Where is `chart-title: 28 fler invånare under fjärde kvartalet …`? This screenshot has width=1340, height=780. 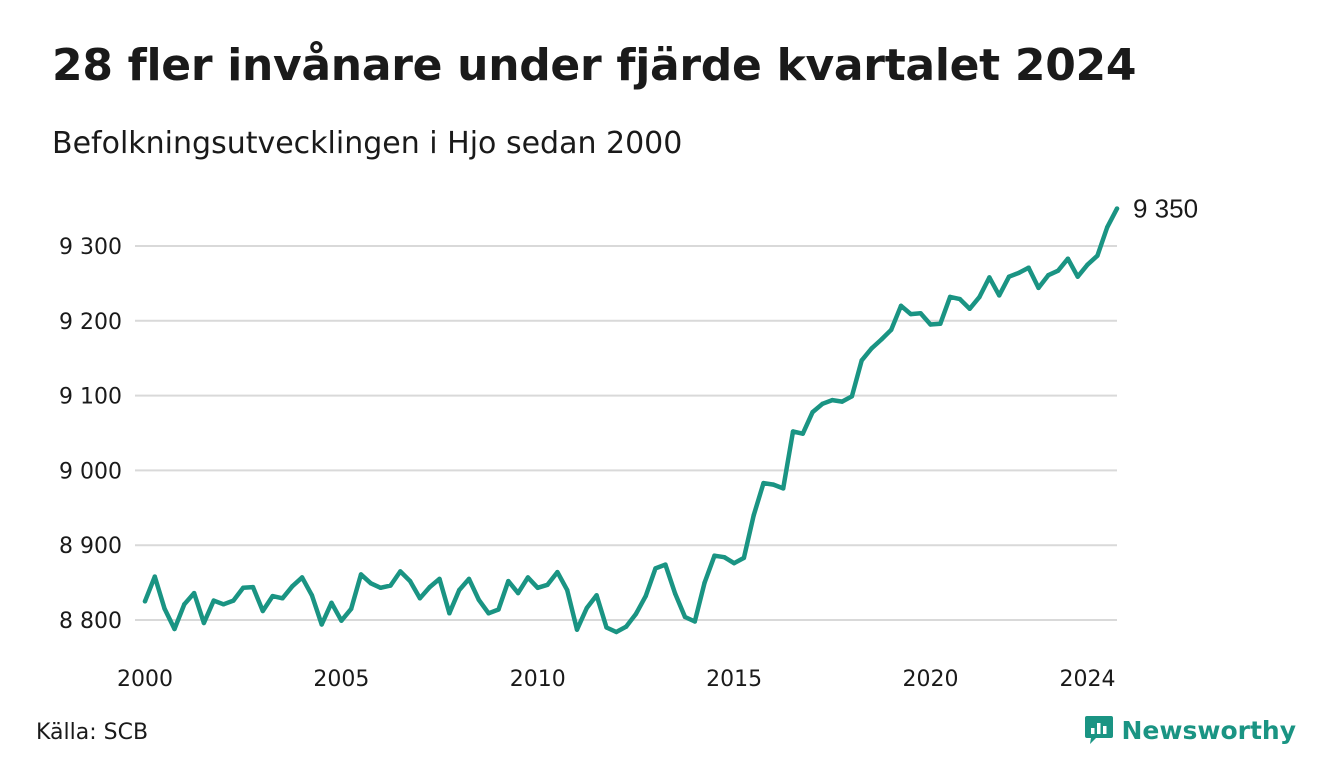
chart-title: 28 fler invånare under fjärde kvartalet … is located at coordinates (594, 65).